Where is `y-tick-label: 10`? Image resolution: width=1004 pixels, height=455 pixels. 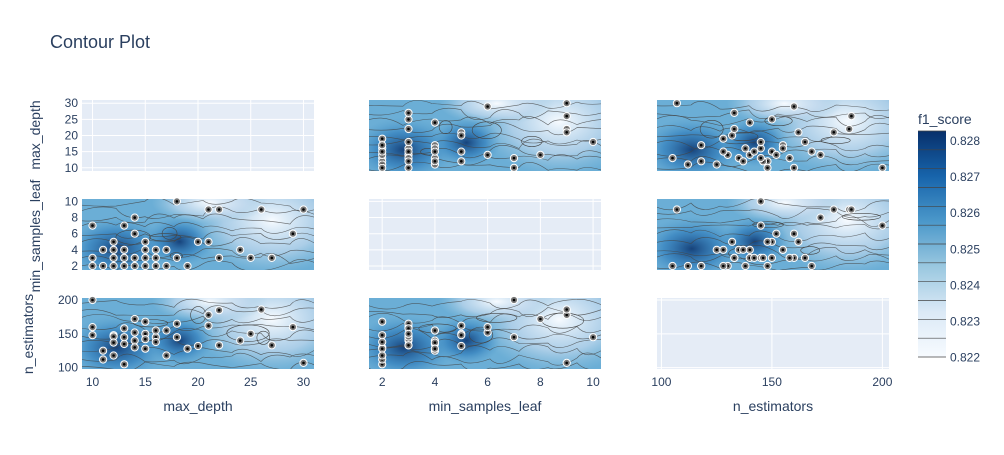
y-tick-label: 10 is located at coordinates (72, 201).